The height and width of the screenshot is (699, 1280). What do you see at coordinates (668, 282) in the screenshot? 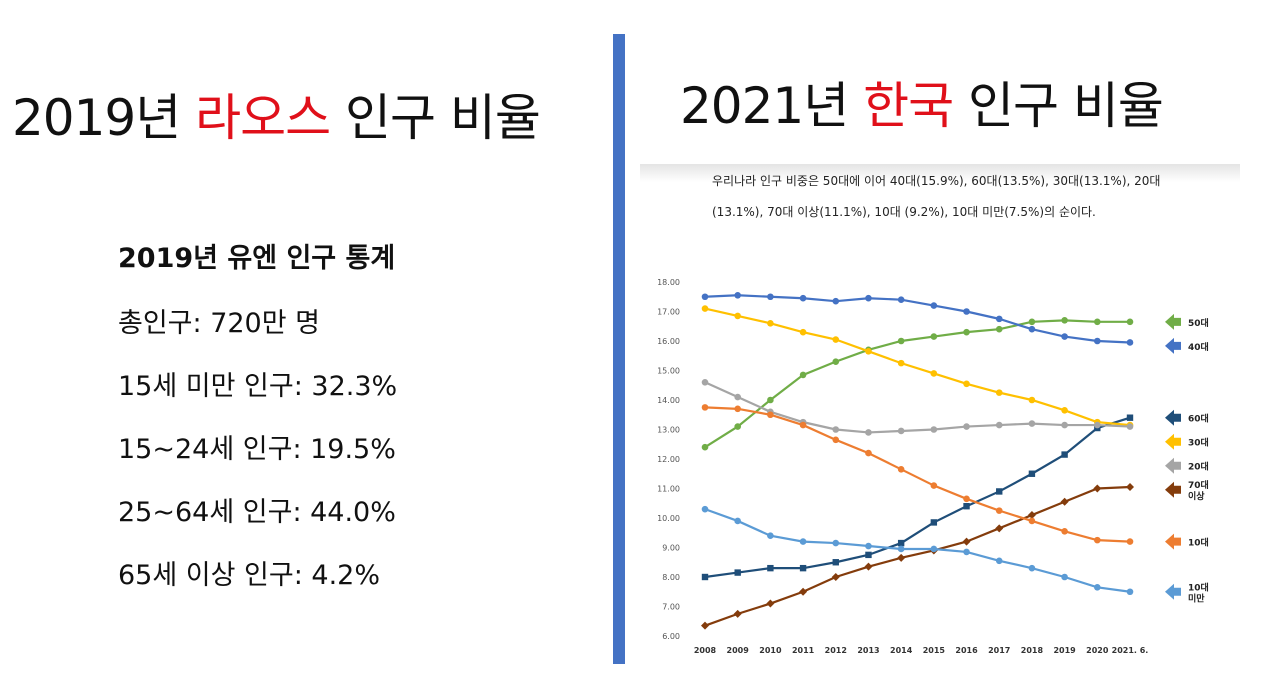
I see `y-tick-label: 18.00` at bounding box center [668, 282].